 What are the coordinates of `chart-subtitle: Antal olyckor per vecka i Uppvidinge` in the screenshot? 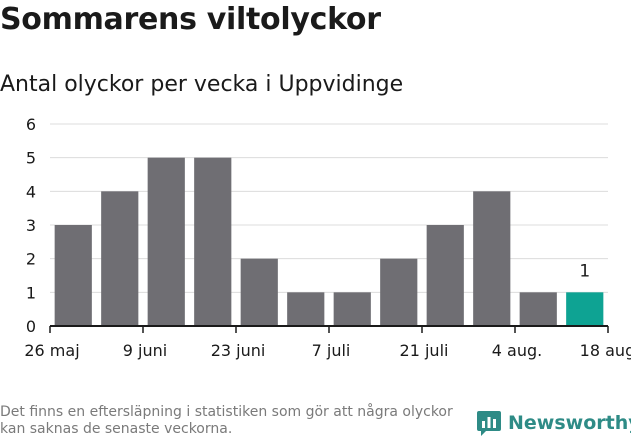 It's located at (202, 84).